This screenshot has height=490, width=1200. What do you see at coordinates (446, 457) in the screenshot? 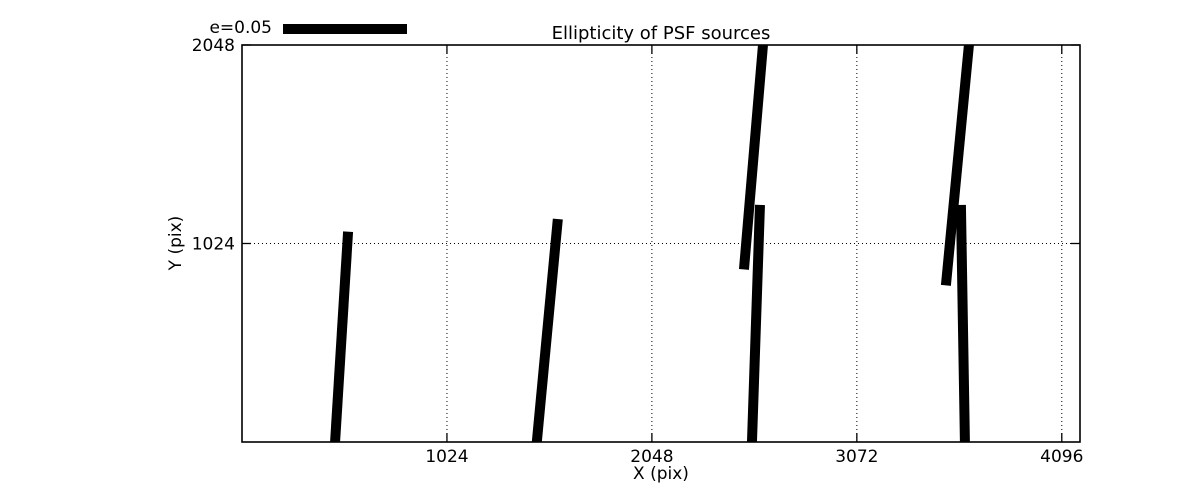
I see `x-tick-label: 1024` at bounding box center [446, 457].